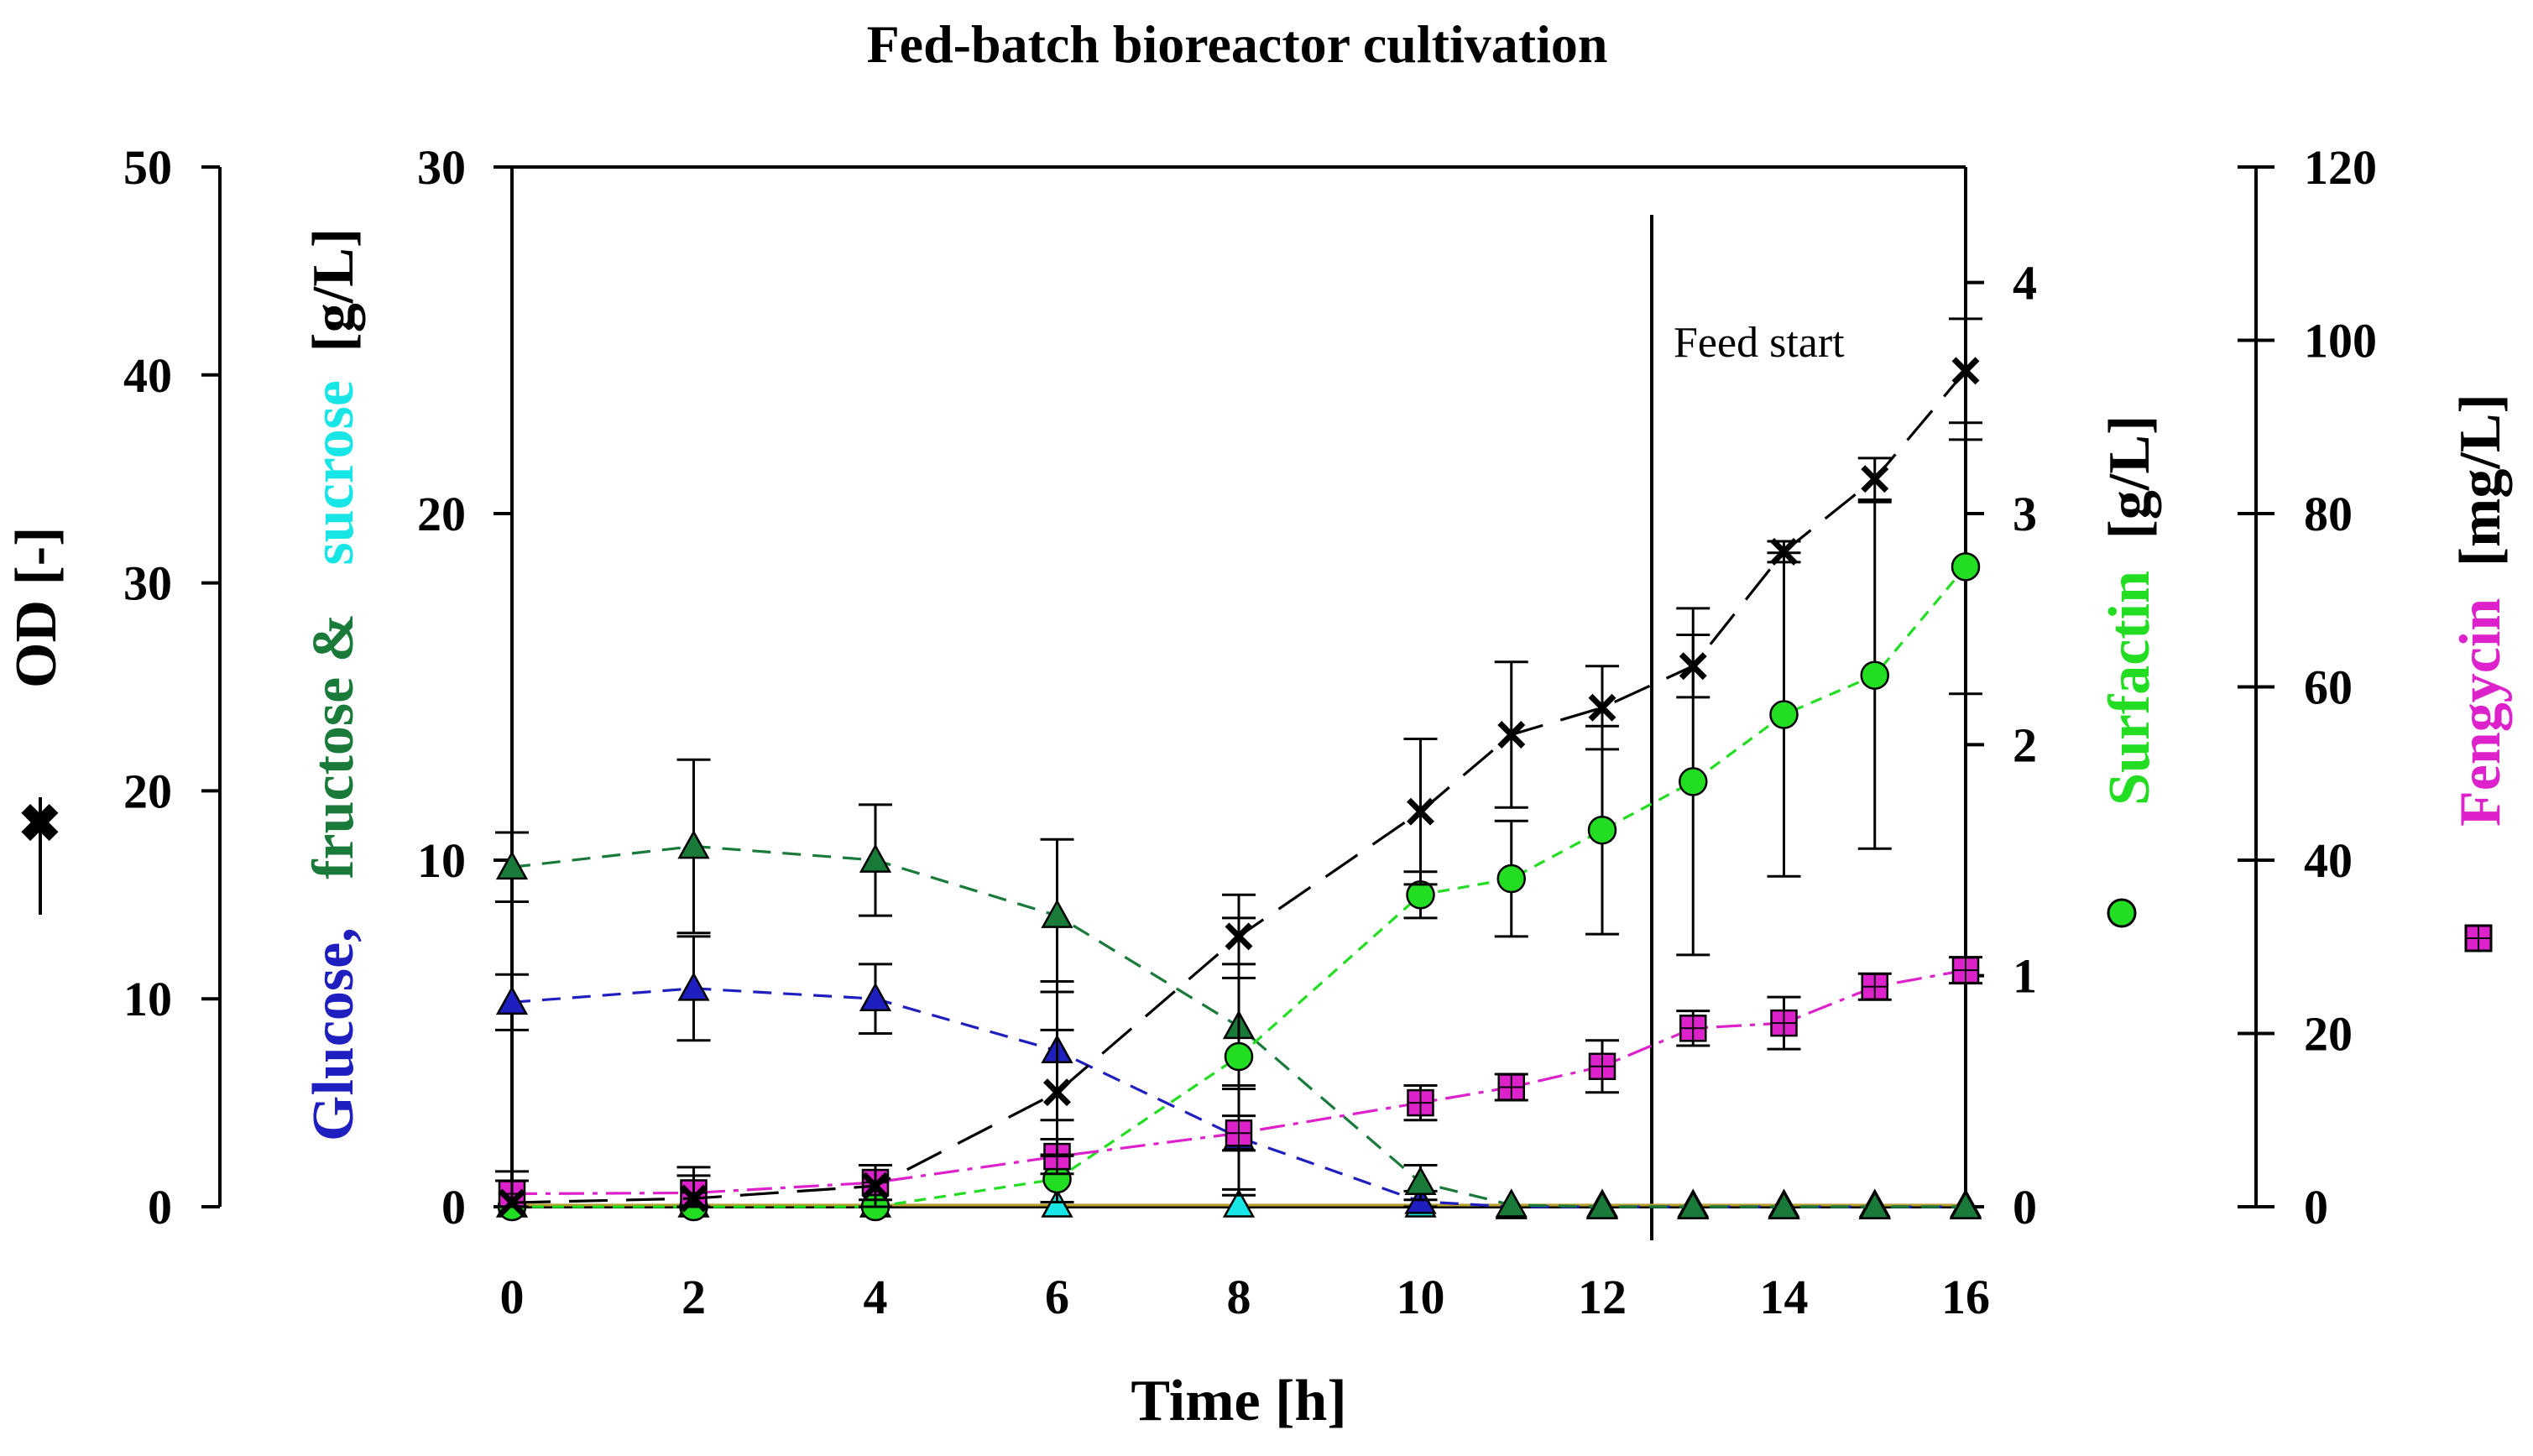 This screenshot has height=1456, width=2533. Describe the element at coordinates (147, 999) in the screenshot. I see `od-tick-label: 10` at that location.